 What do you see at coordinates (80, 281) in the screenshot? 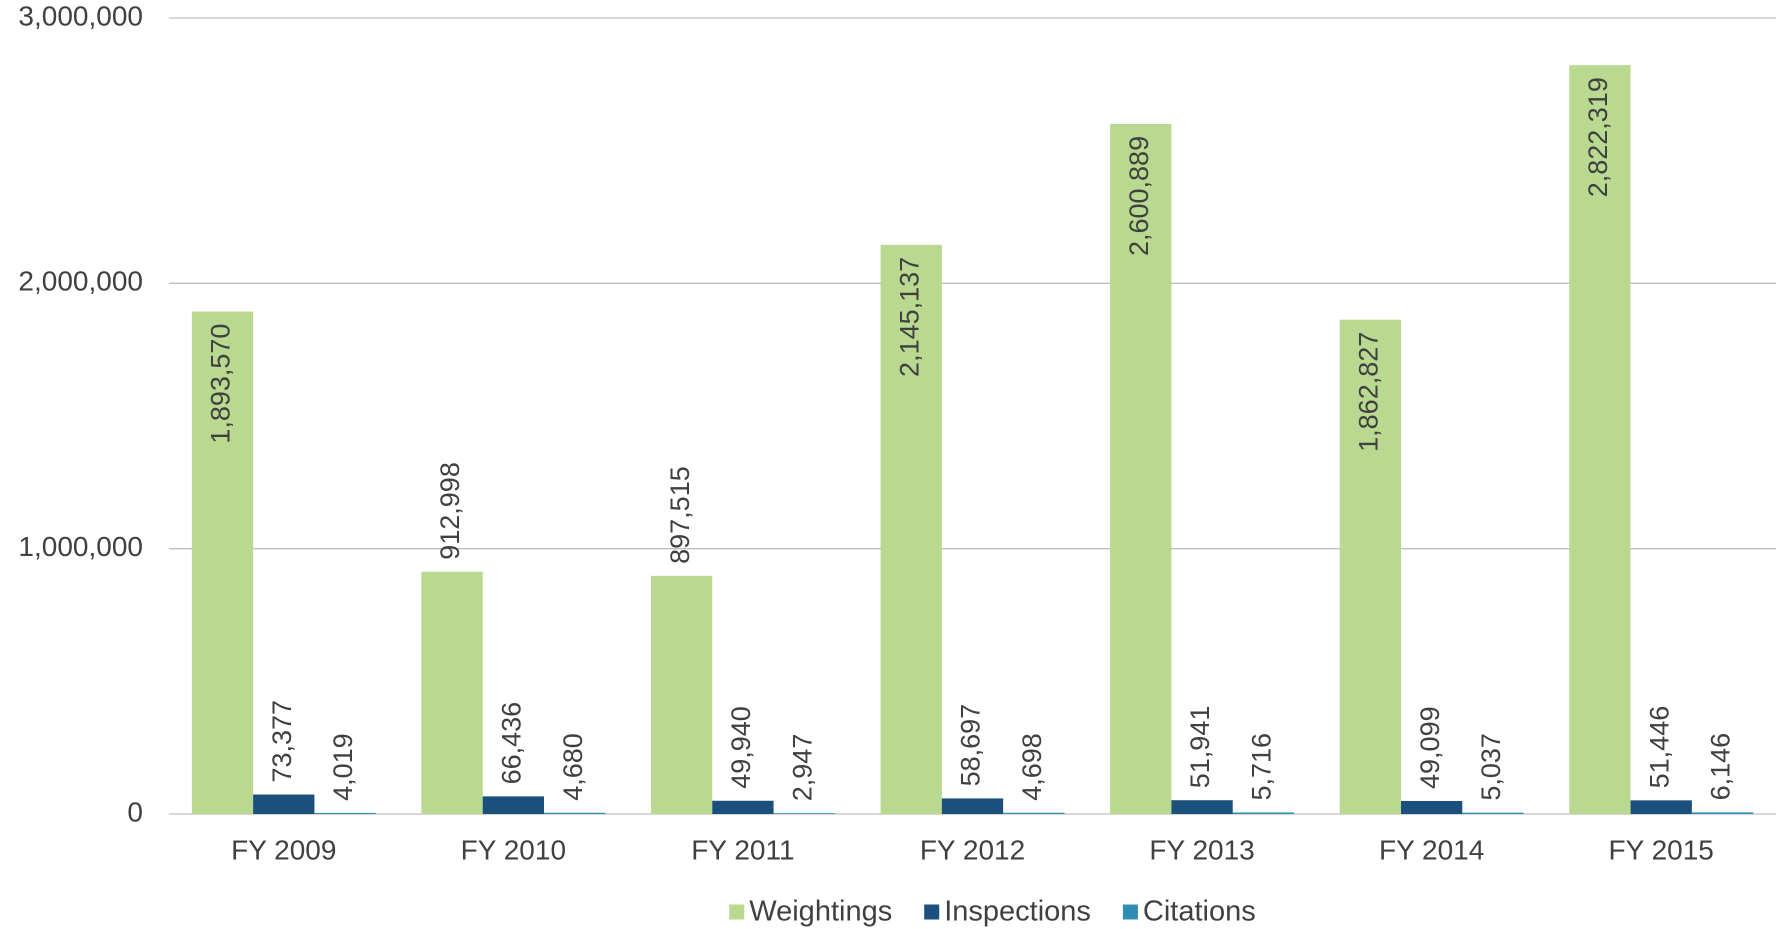
I see `y-tick-label: 2,000,000` at bounding box center [80, 281].